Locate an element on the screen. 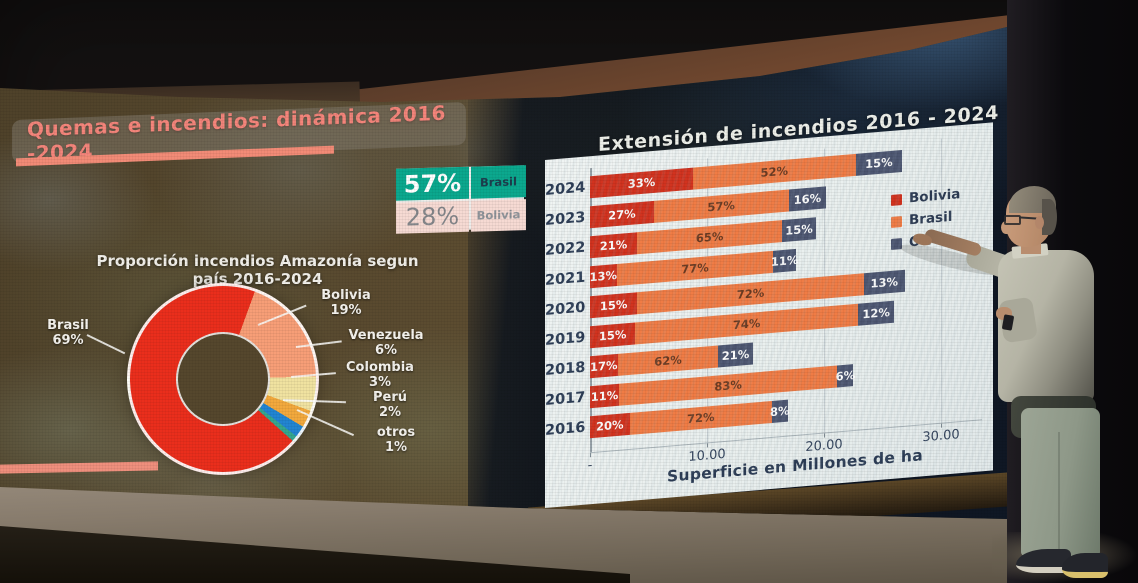 The image size is (1138, 583). donut-callout-value: 1% is located at coordinates (396, 448).